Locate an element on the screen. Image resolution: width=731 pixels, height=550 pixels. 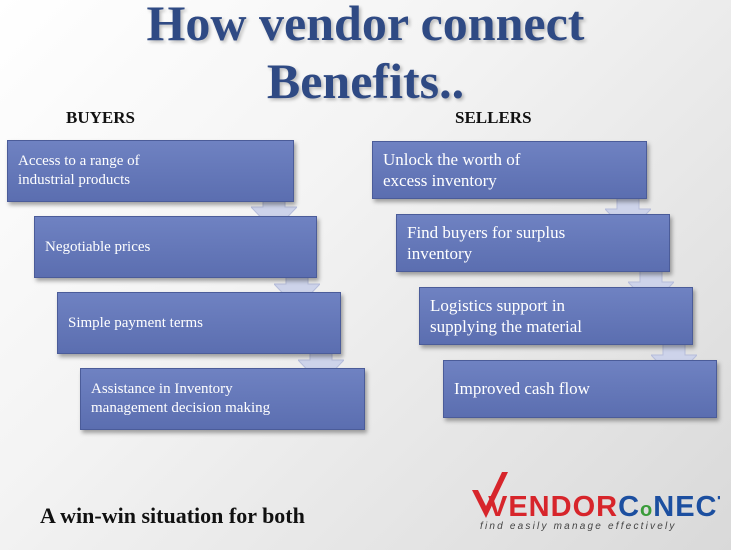
title-line-2: Benefits.. is located at coordinates (365, 81).